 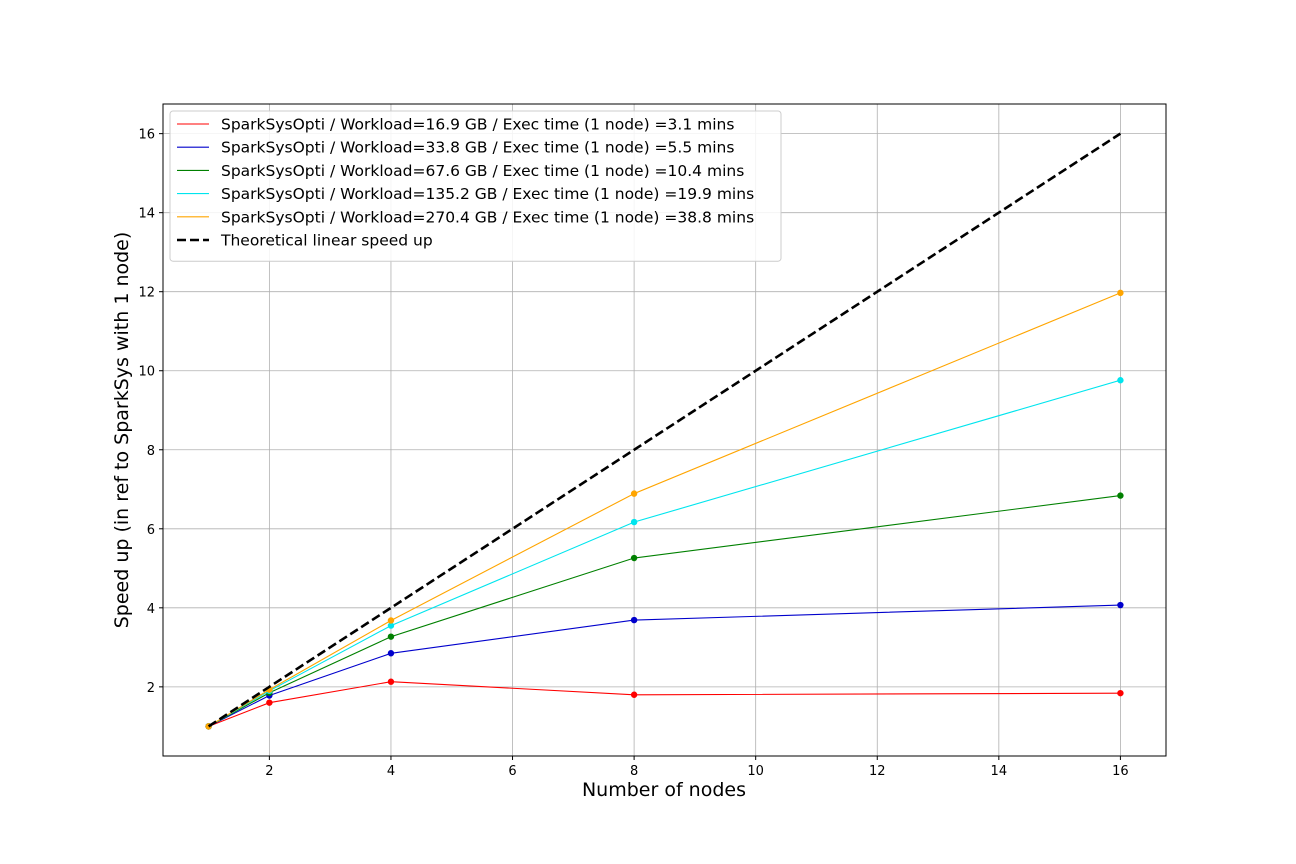 What do you see at coordinates (146, 214) in the screenshot?
I see `y-tick-label: 14` at bounding box center [146, 214].